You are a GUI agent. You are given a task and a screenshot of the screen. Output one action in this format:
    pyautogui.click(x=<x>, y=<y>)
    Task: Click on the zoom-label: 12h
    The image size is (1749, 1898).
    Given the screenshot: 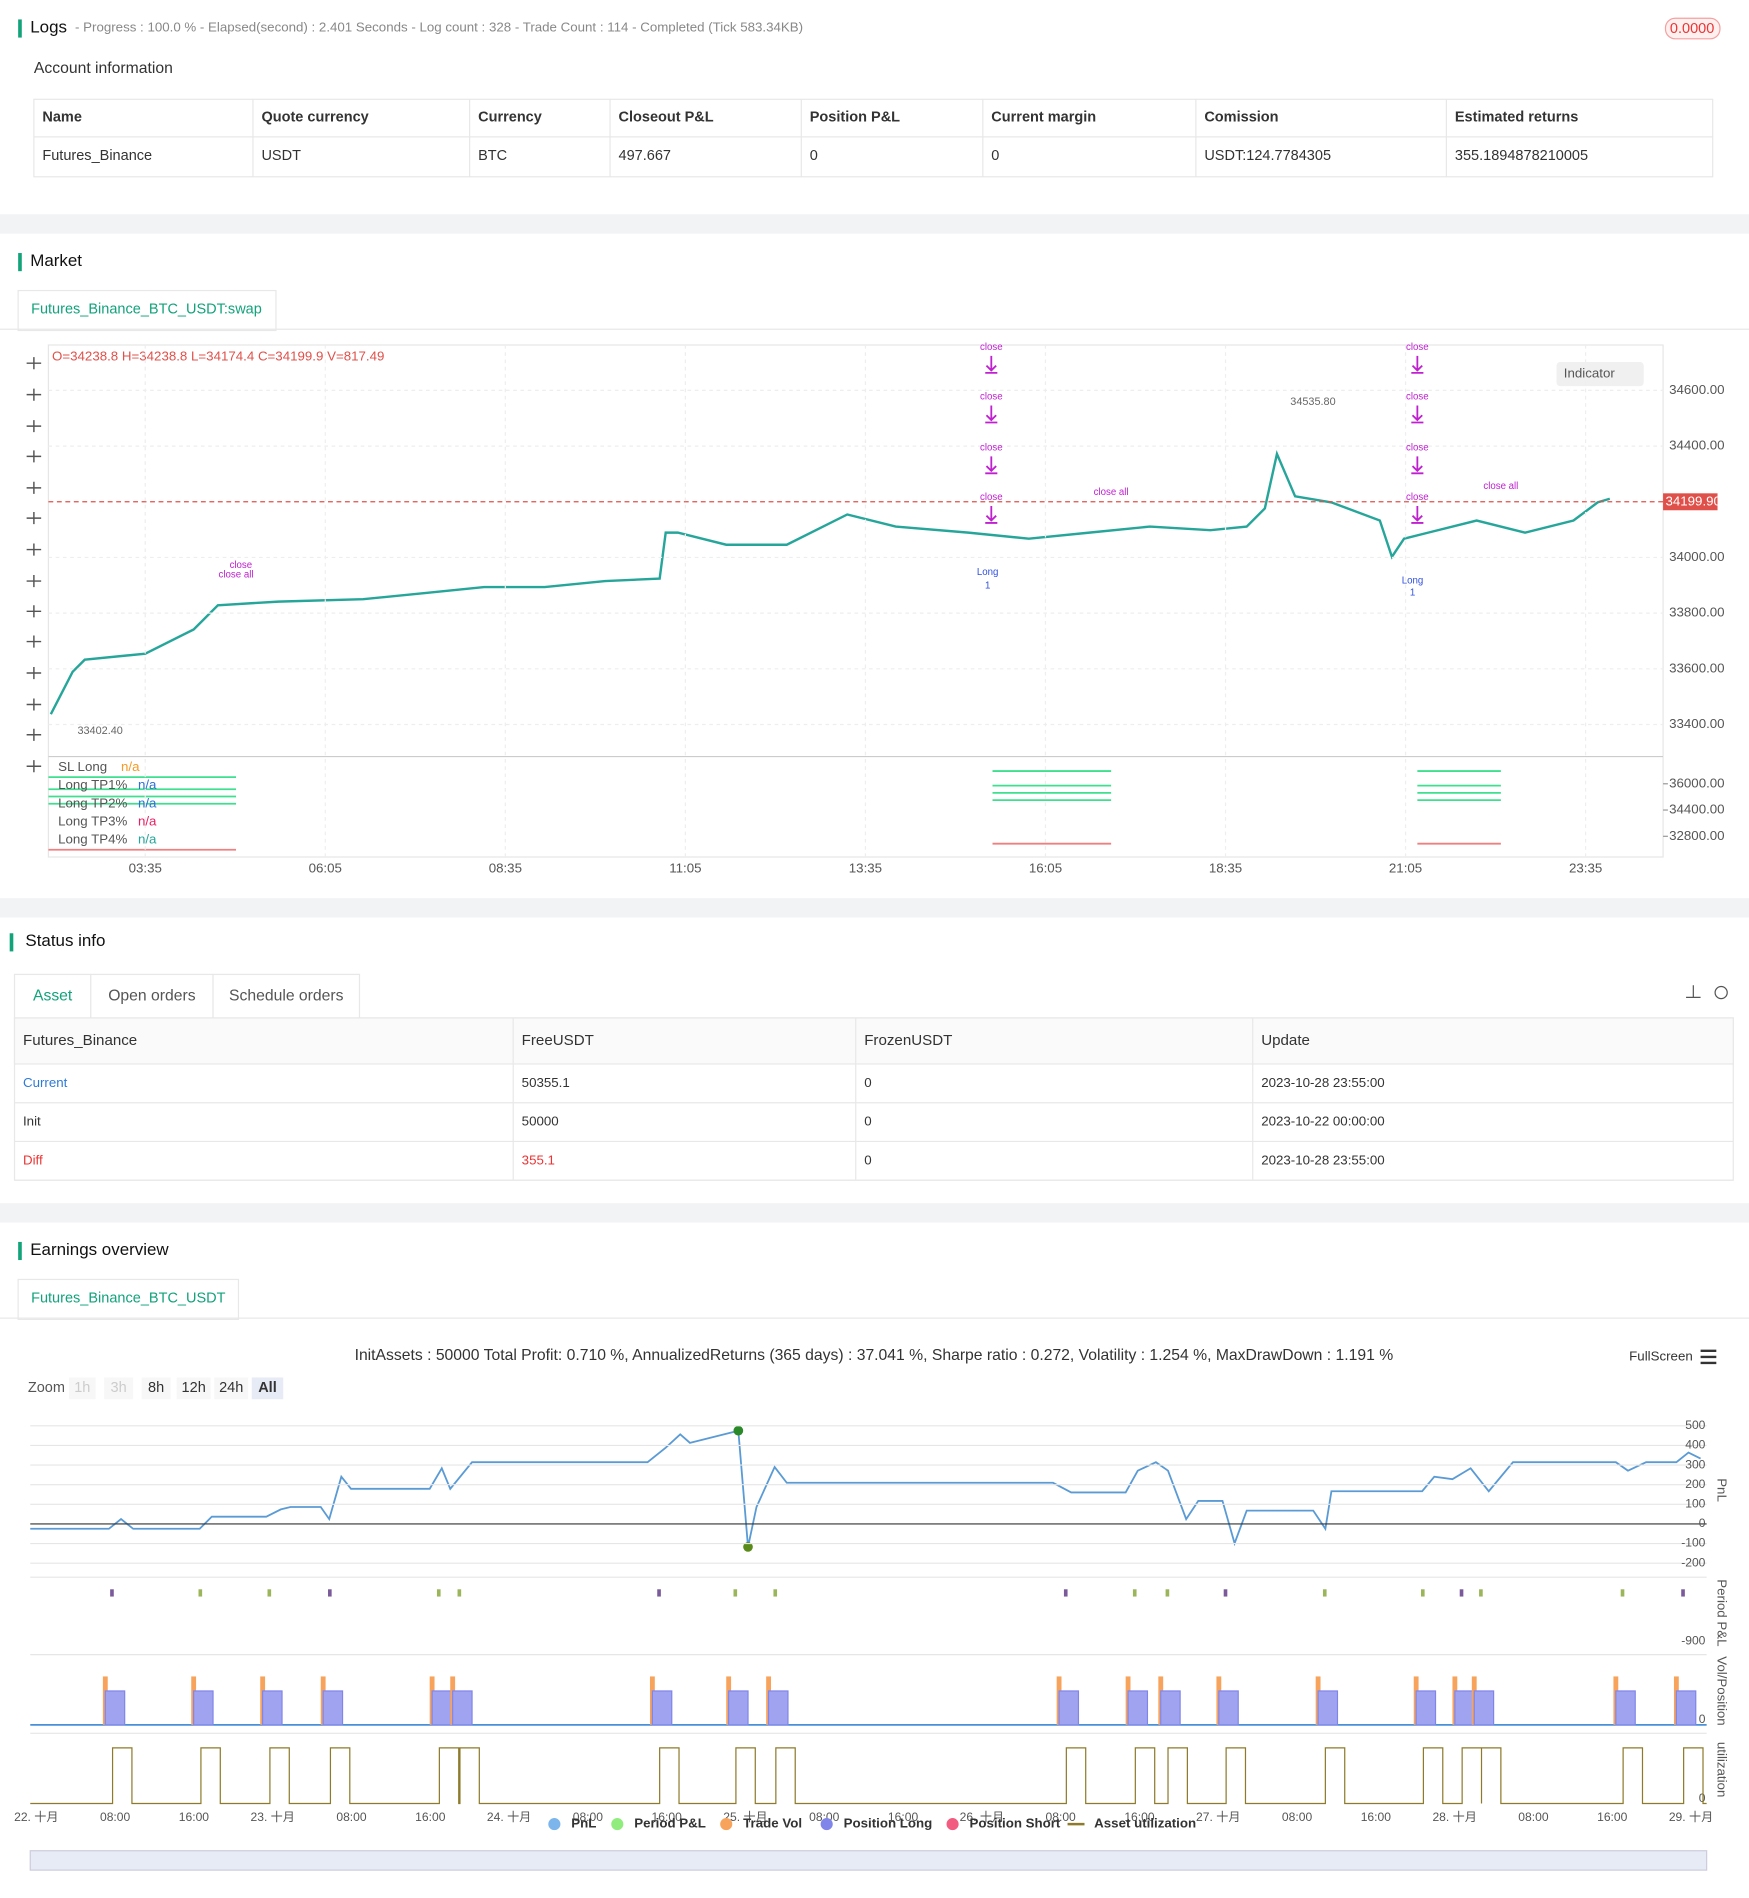 What is the action you would take?
    pyautogui.click(x=194, y=1388)
    